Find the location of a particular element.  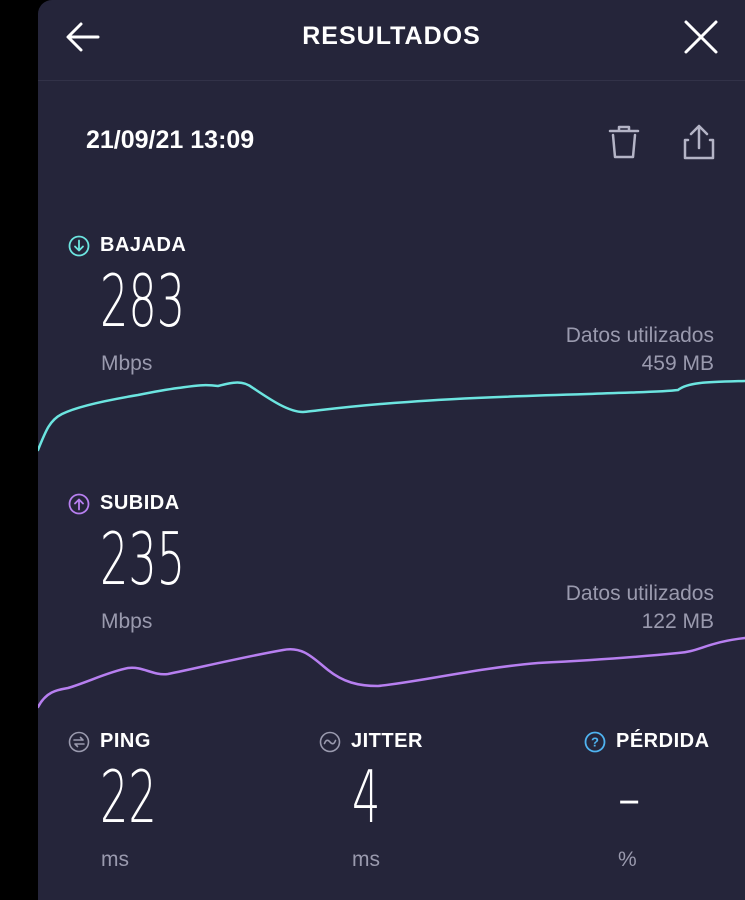

upload-header: SUBIDA is located at coordinates (124, 503).